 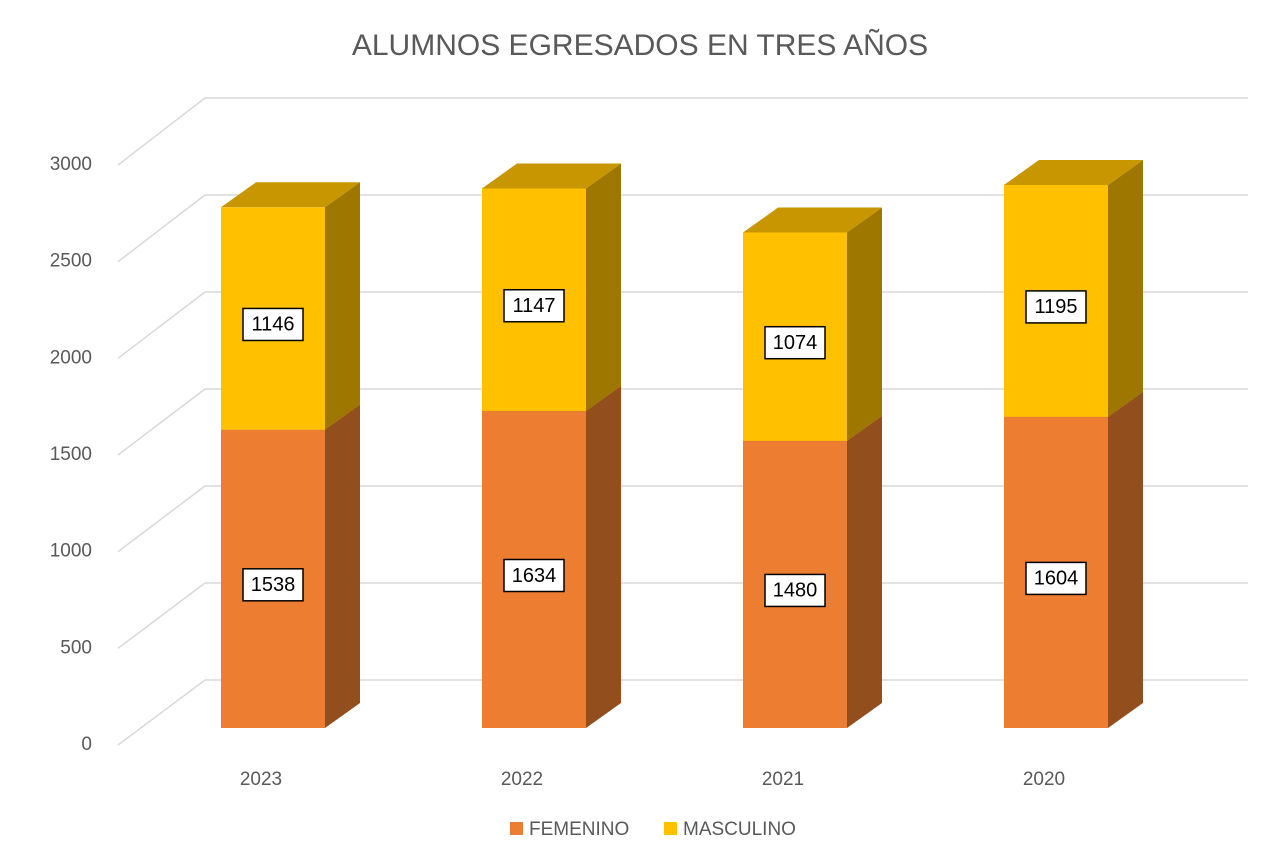 I want to click on x-tick-label: 2021, so click(x=783, y=779).